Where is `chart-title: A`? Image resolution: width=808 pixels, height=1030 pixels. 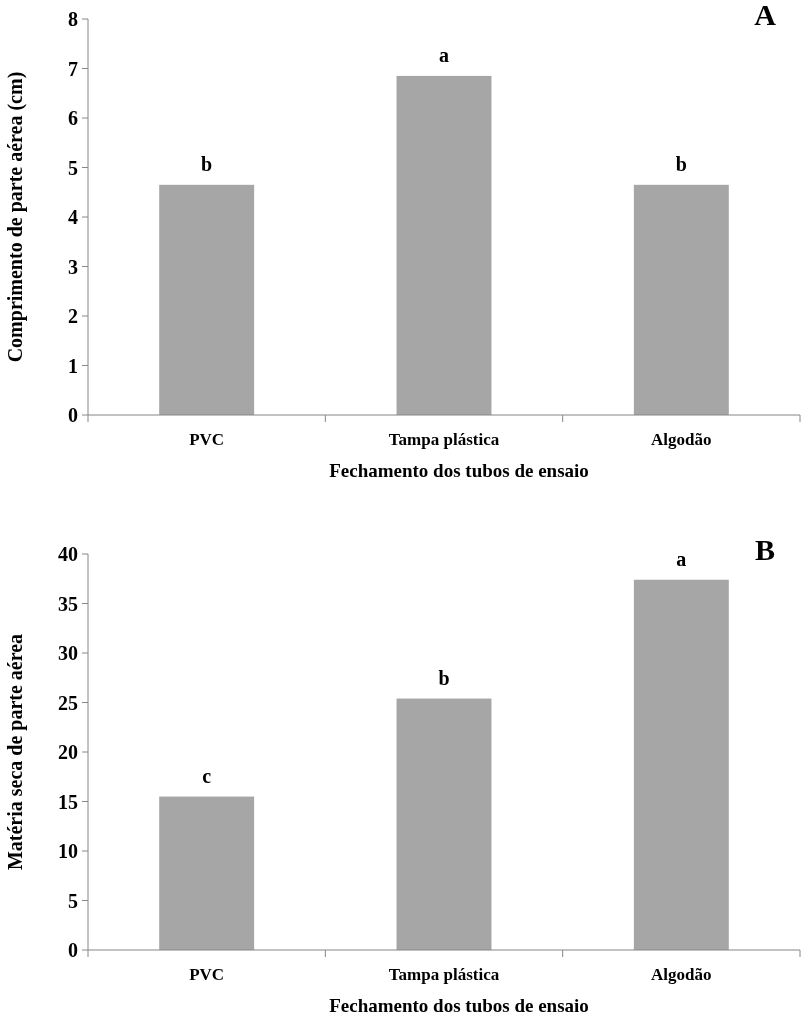
chart-title: A is located at coordinates (765, 15).